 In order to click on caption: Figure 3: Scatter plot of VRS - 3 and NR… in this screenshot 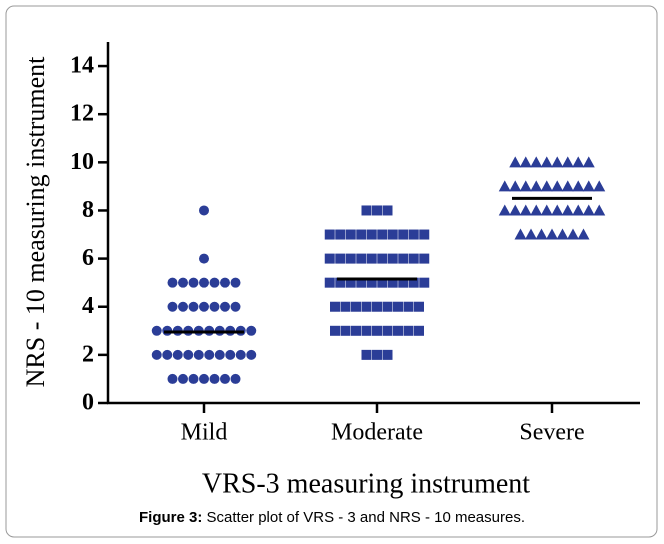, I will do `click(332, 517)`.